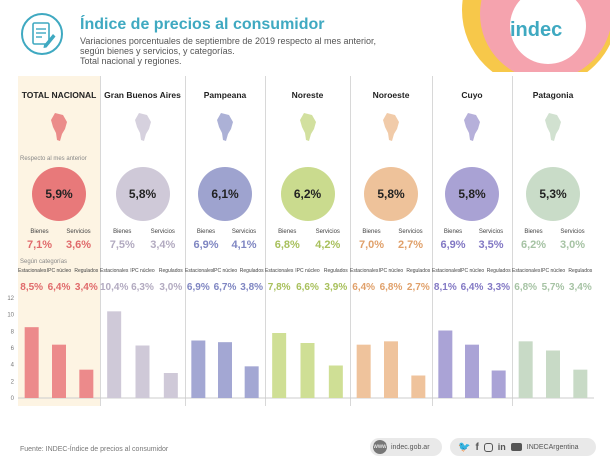 Image resolution: width=610 pixels, height=474 pixels. I want to click on region-name: TOTAL NACIONAL, so click(59, 95).